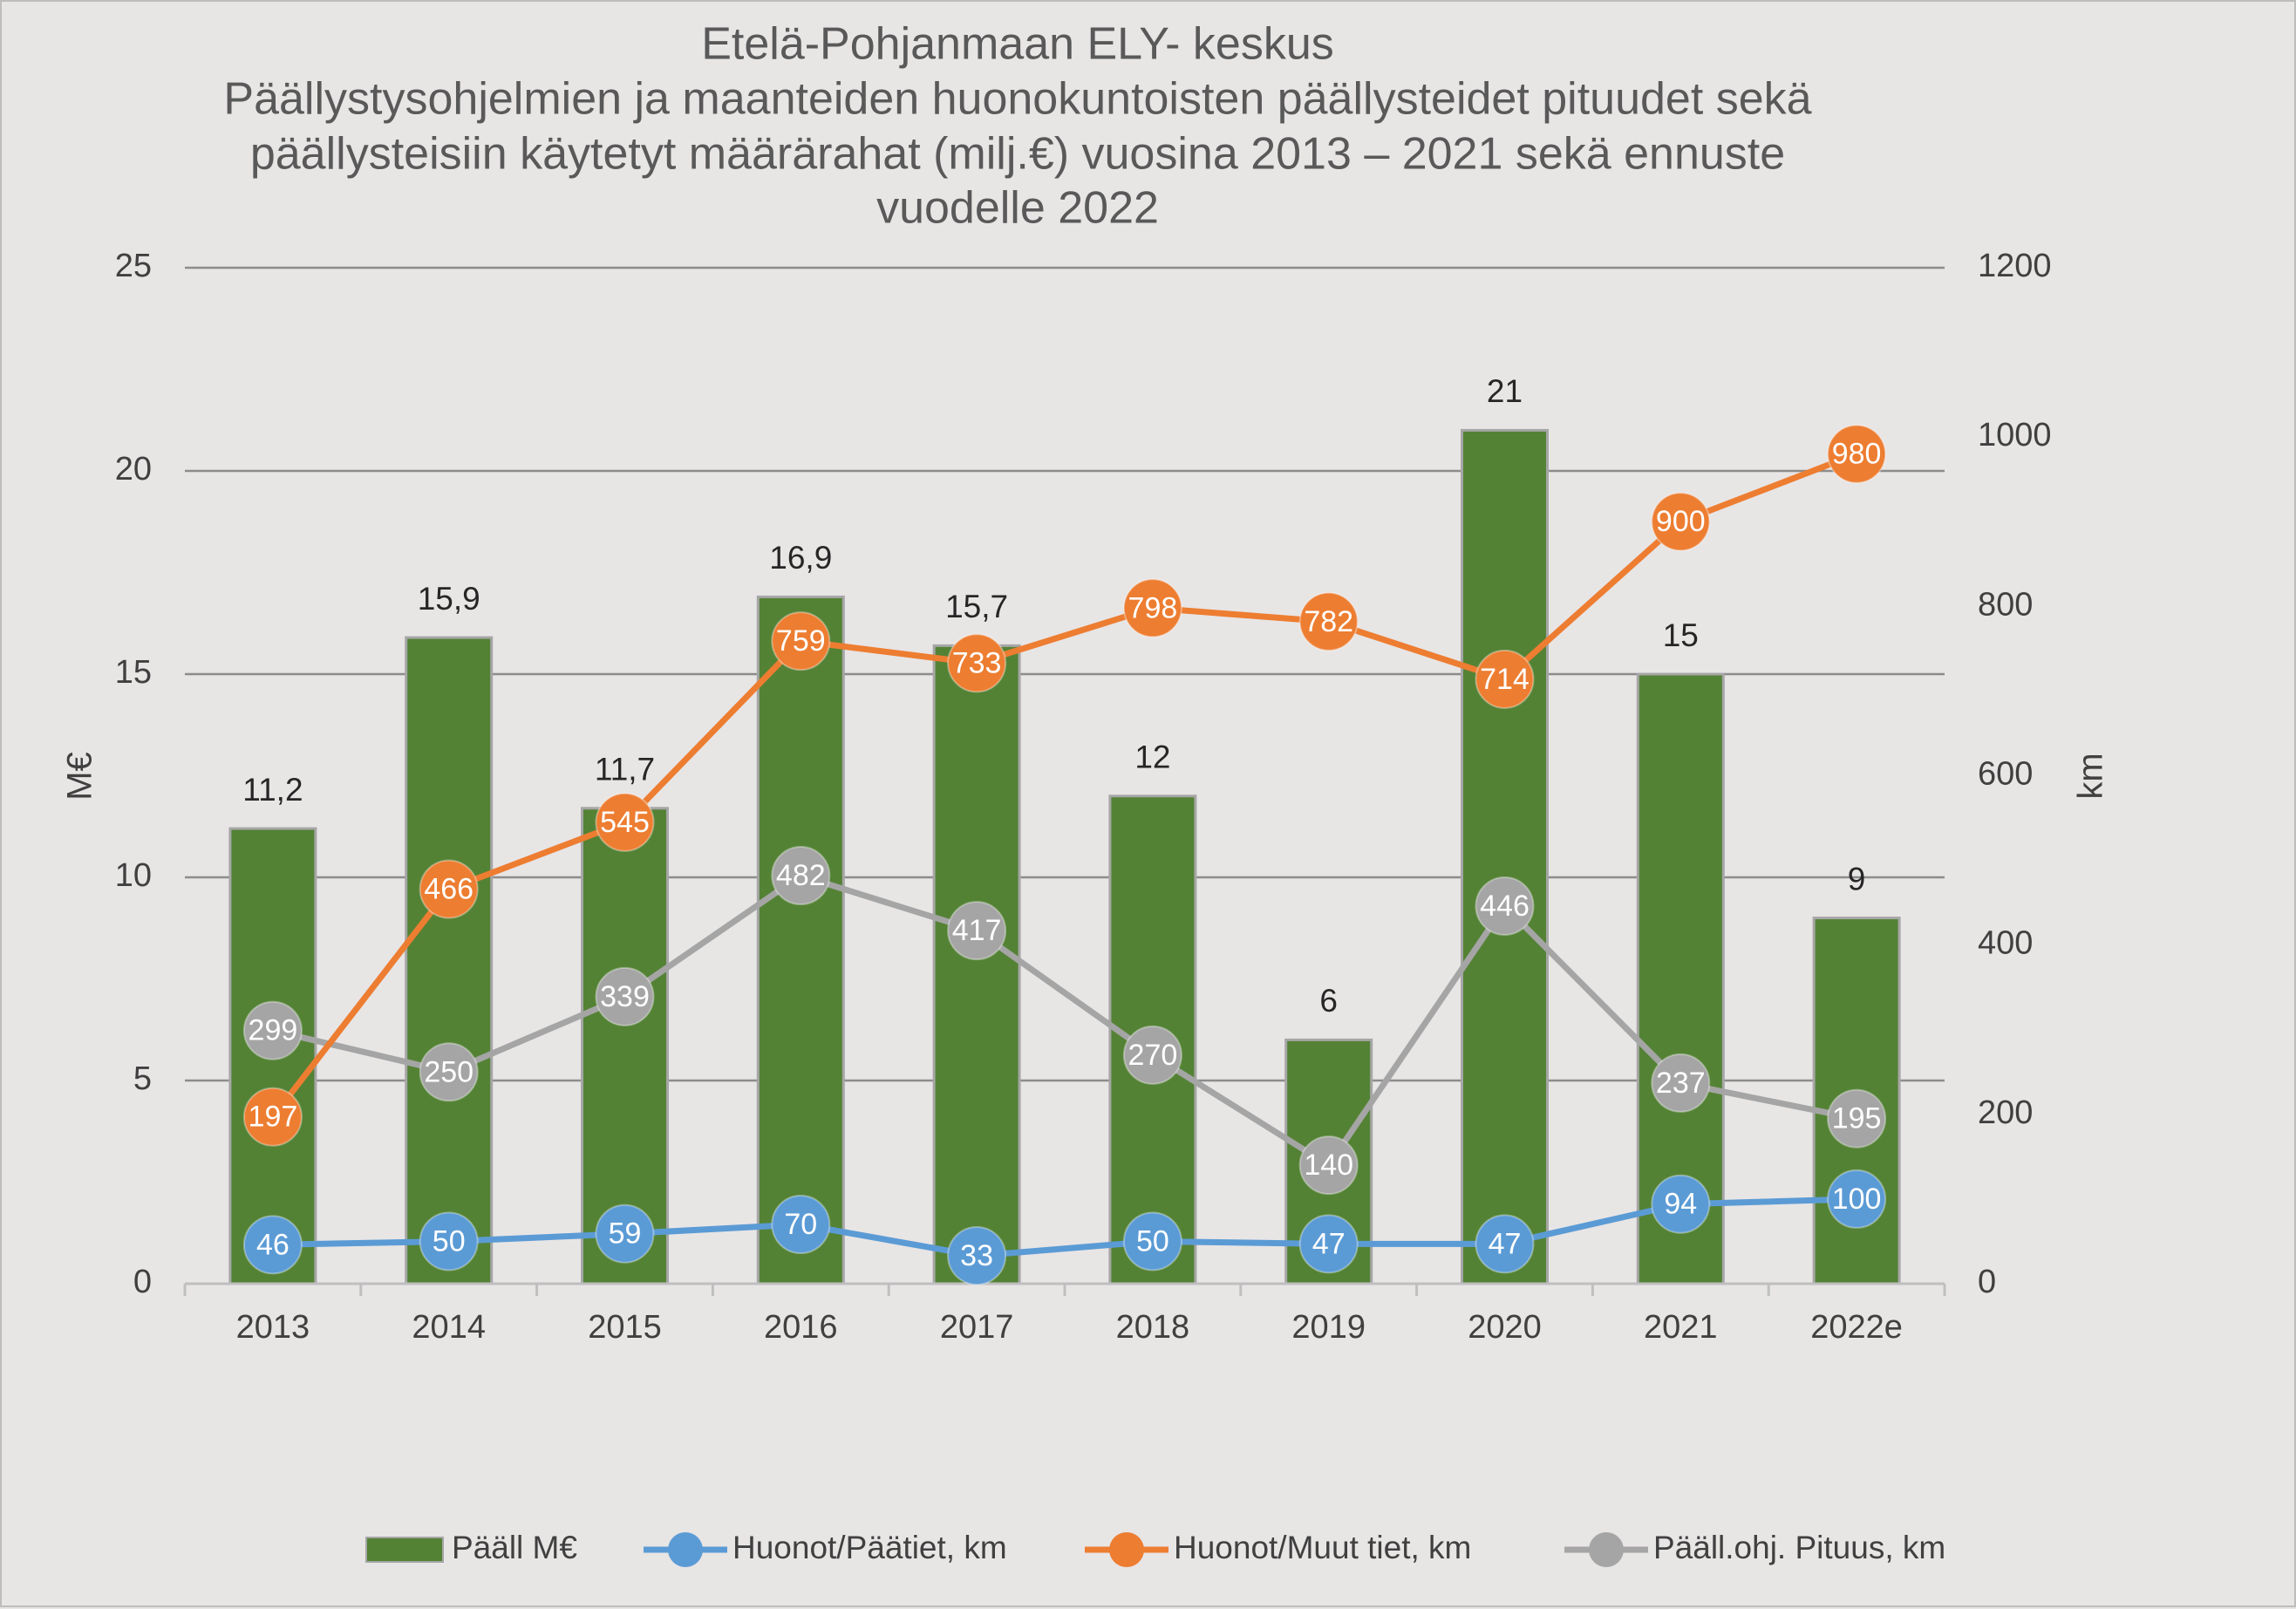  I want to click on point-data-label: 900, so click(1681, 521).